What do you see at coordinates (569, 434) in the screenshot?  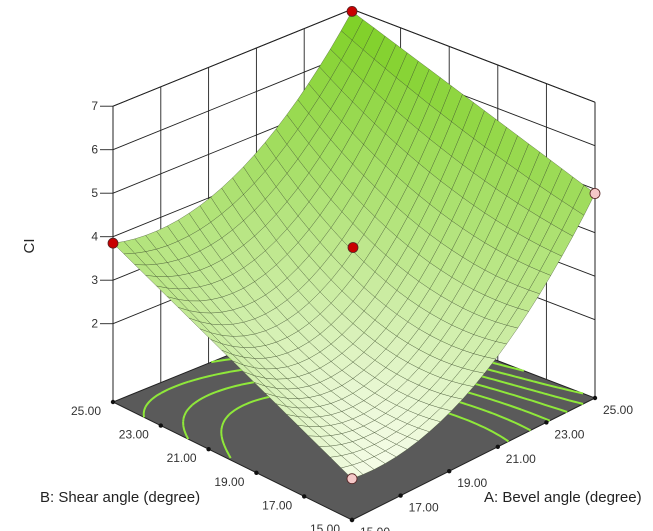 I see `x-tick-label: 23.00` at bounding box center [569, 434].